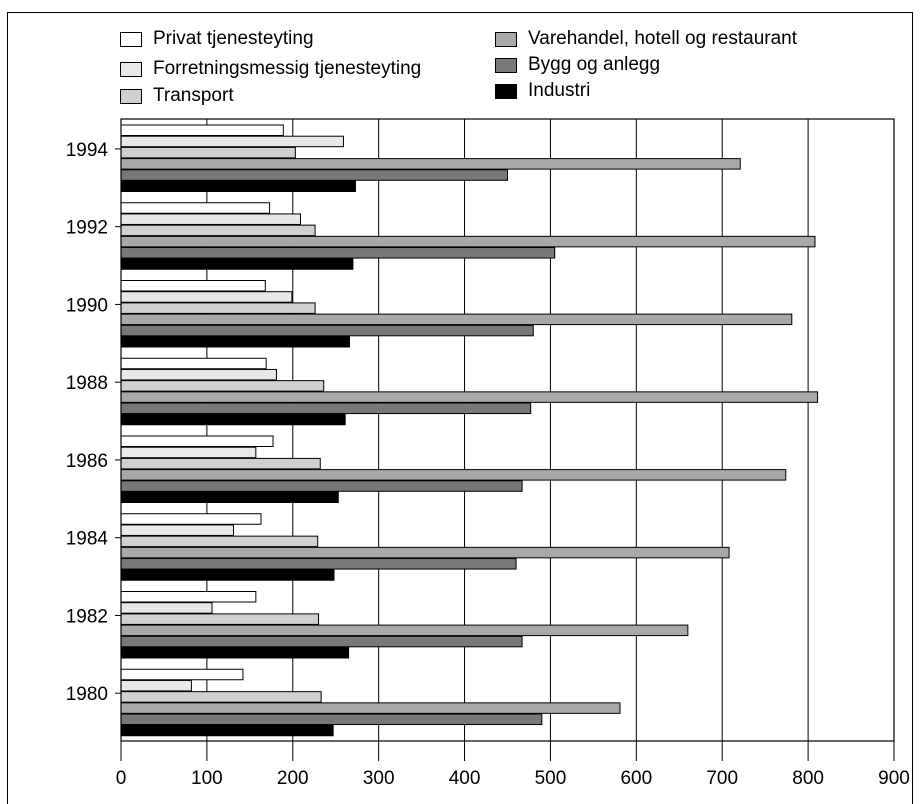  What do you see at coordinates (233, 38) in the screenshot?
I see `legend-label-1: Privat tjenesteyting` at bounding box center [233, 38].